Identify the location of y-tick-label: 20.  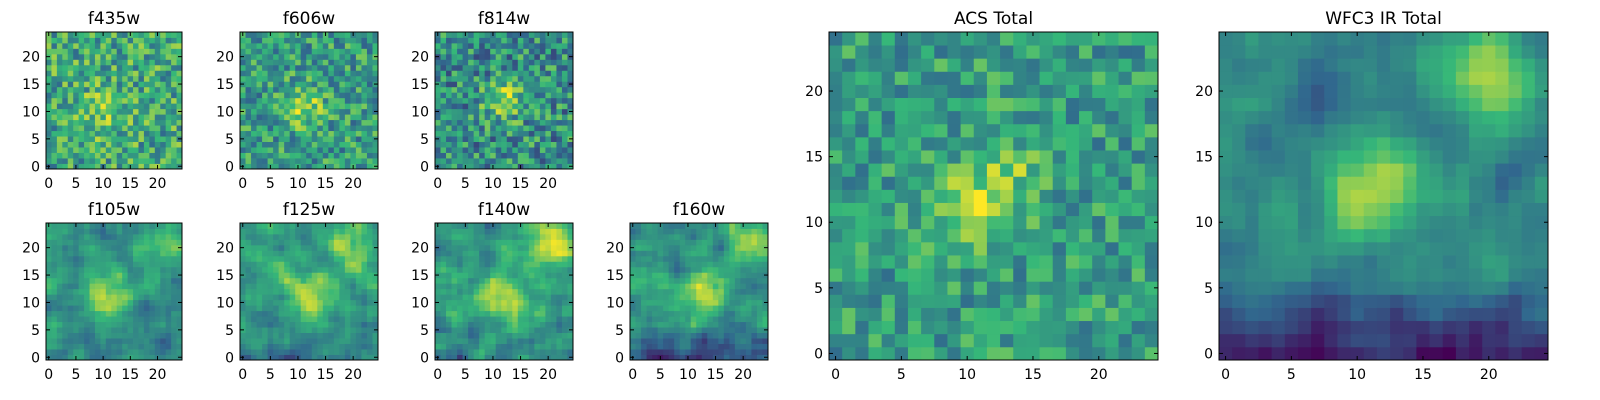
(225, 249).